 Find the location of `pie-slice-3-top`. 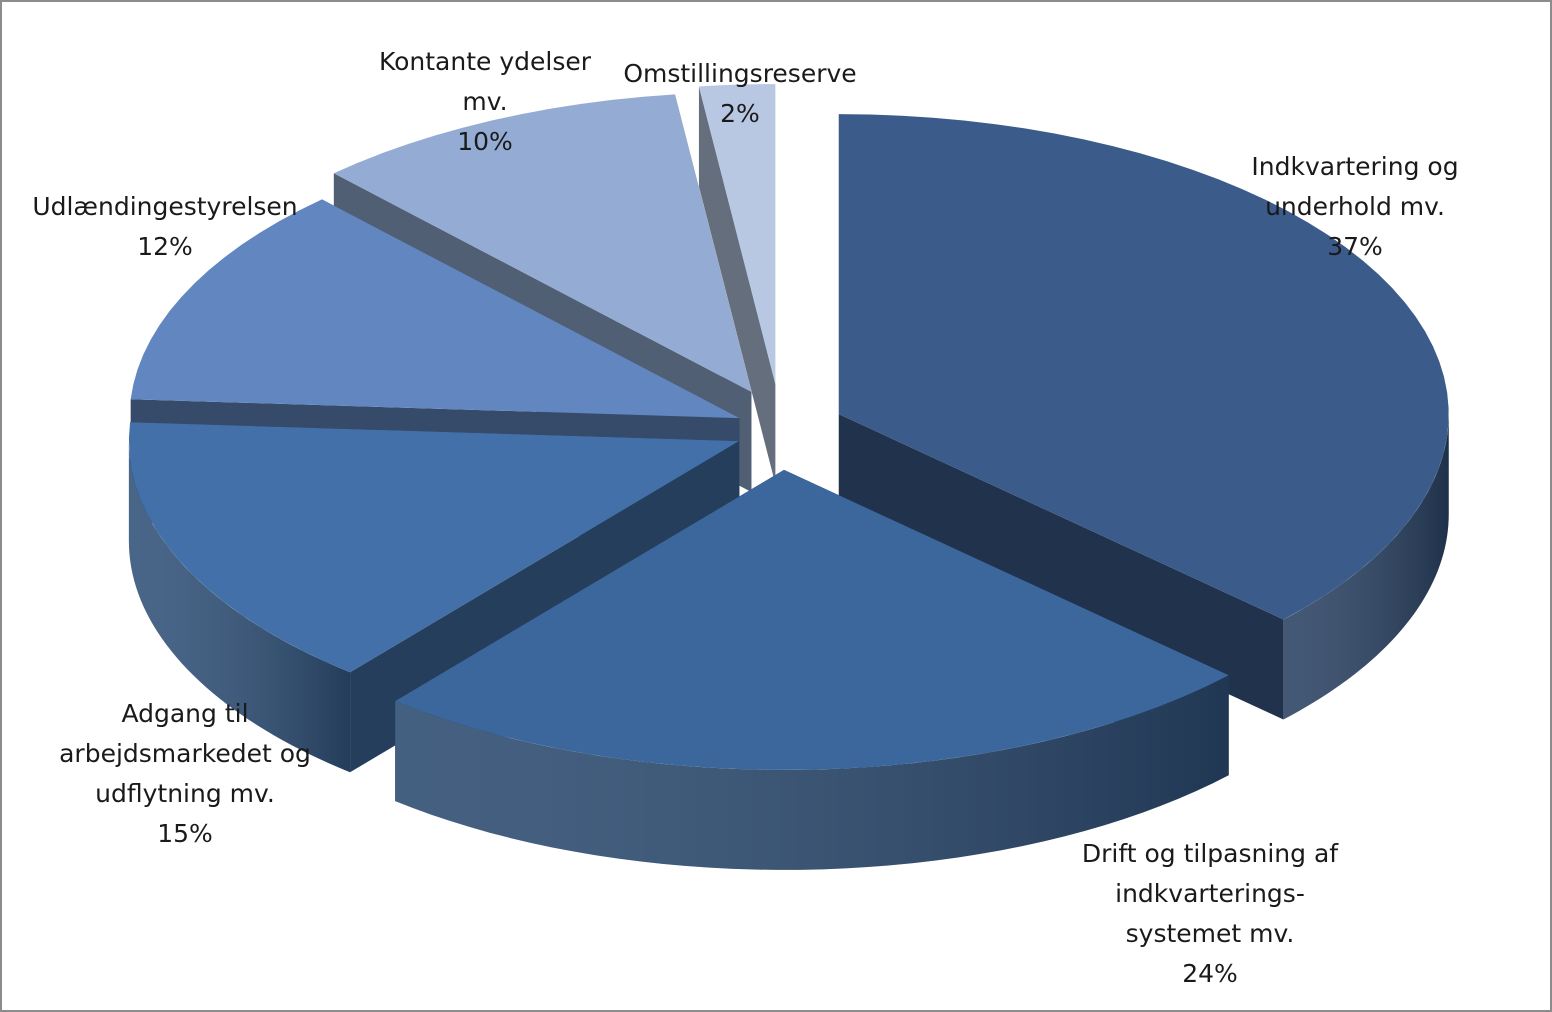

pie-slice-3-top is located at coordinates (435, 309).